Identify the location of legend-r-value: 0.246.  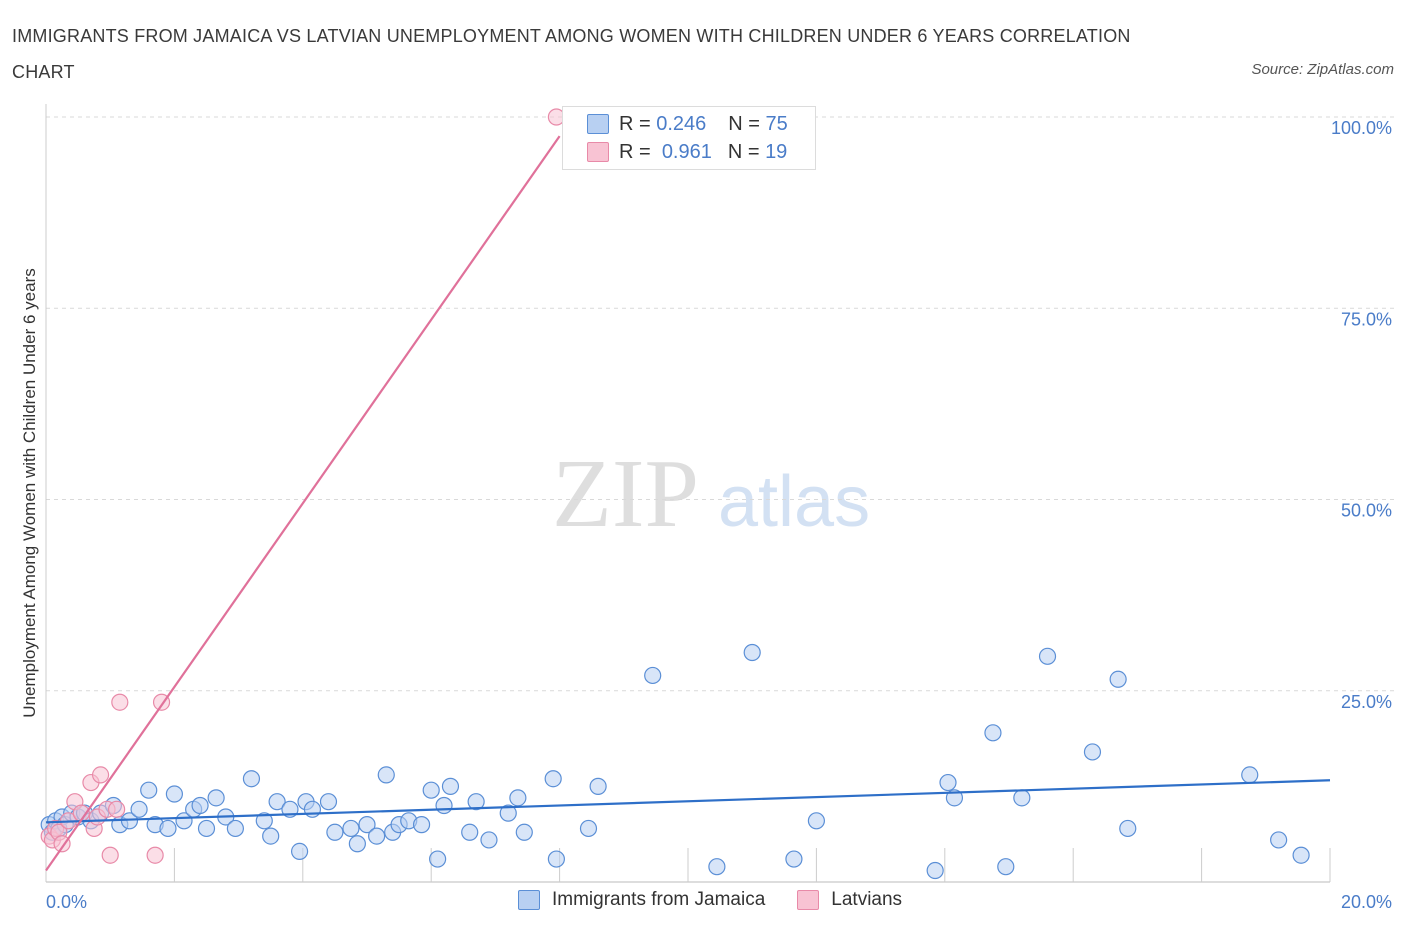
(681, 123).